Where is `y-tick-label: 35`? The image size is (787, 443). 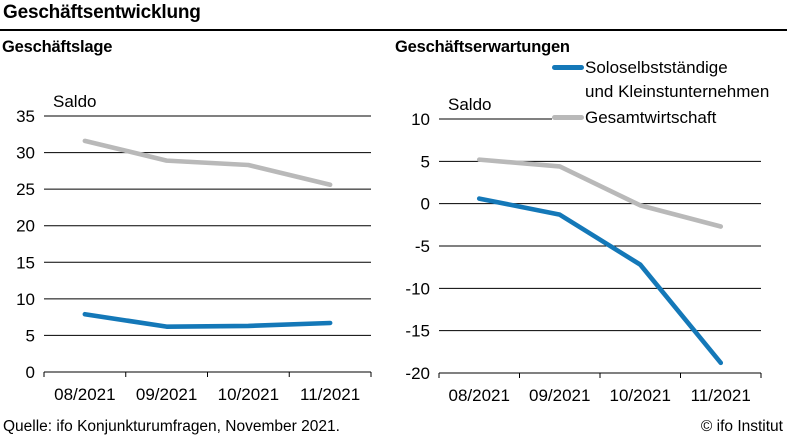
y-tick-label: 35 is located at coordinates (25, 116).